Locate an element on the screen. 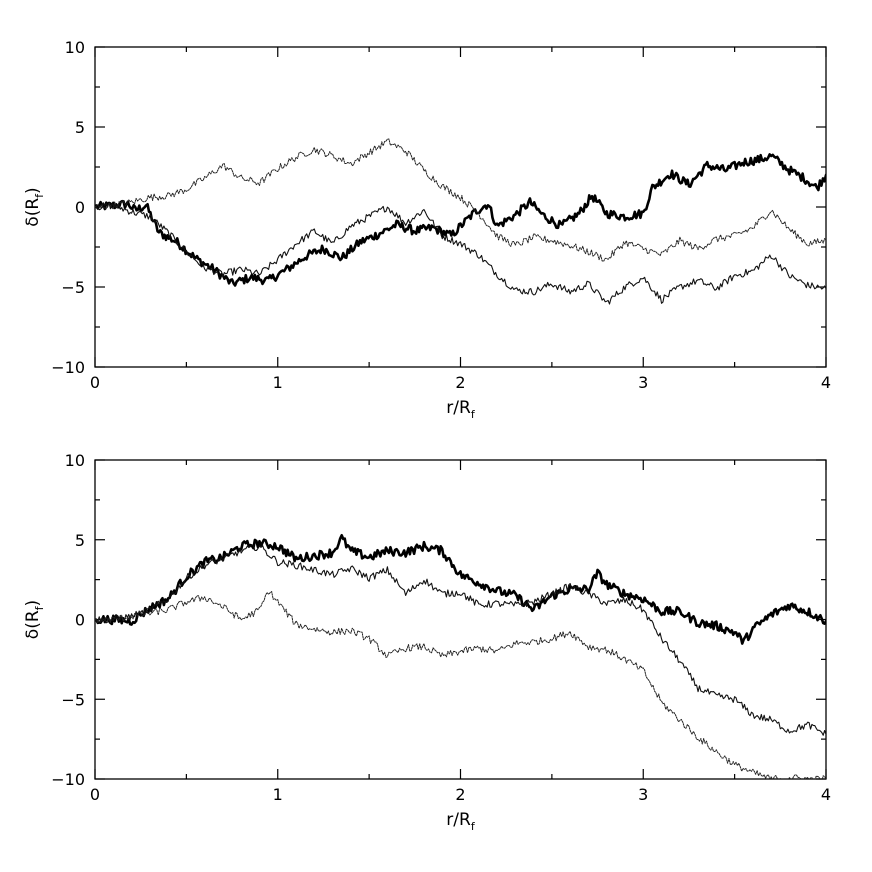 Image resolution: width=872 pixels, height=872 pixels. series-line-thin is located at coordinates (460, 253).